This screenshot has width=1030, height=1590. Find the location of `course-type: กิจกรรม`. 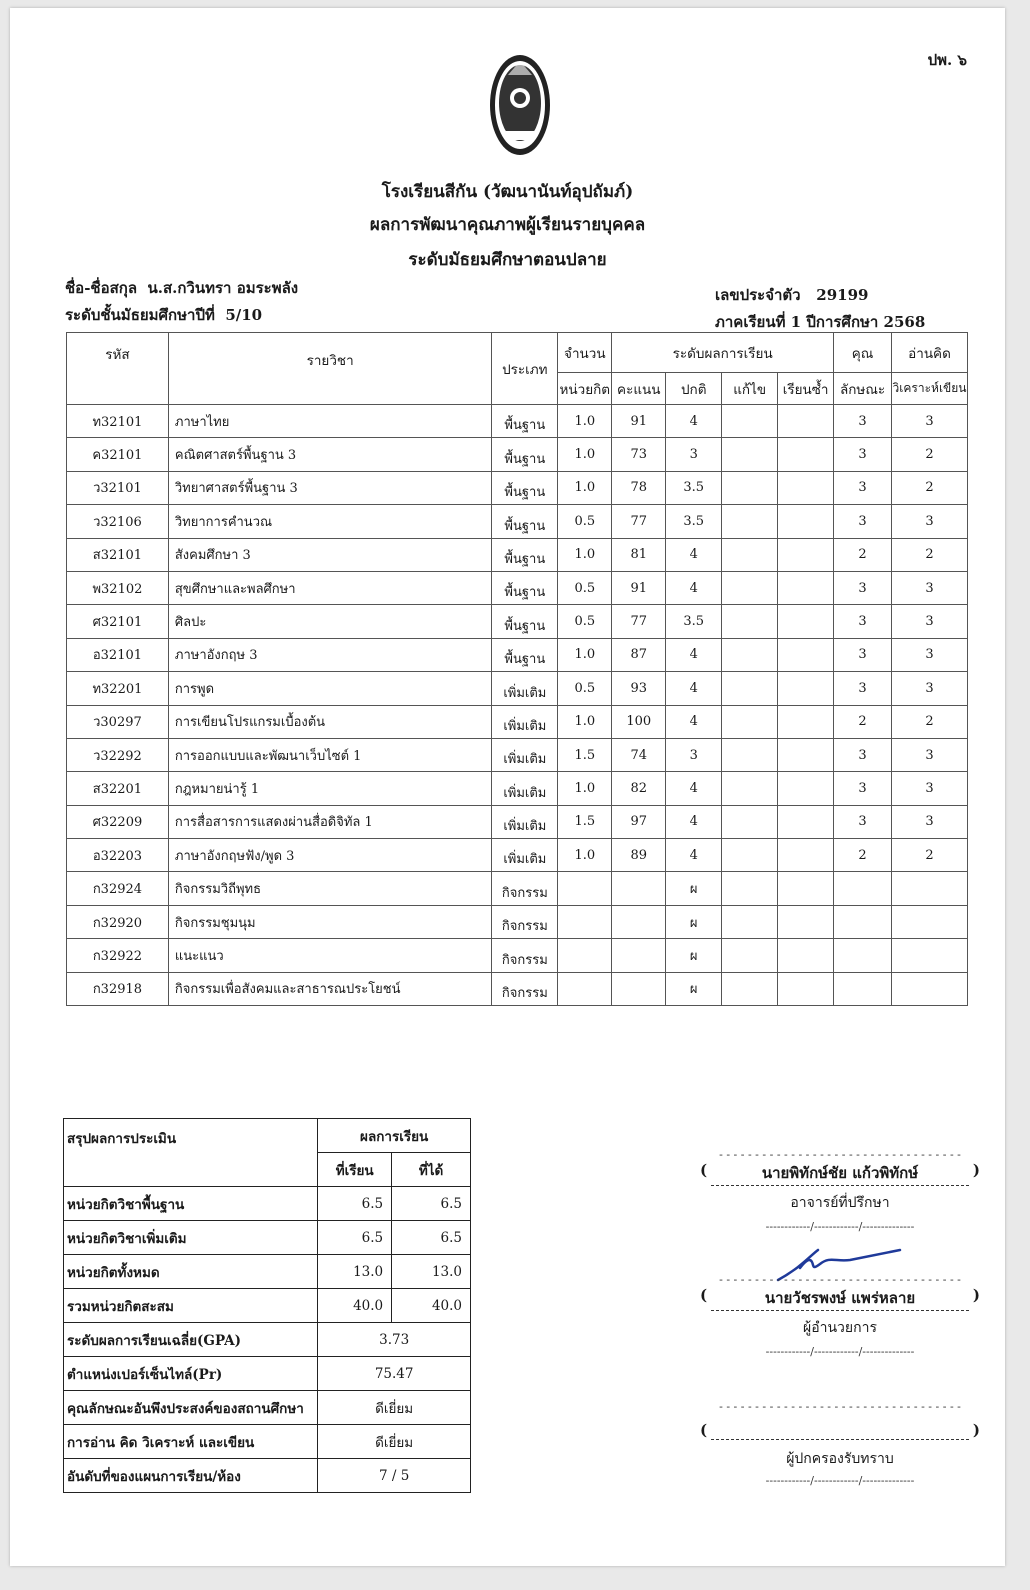

course-type: กิจกรรม is located at coordinates (525, 888).